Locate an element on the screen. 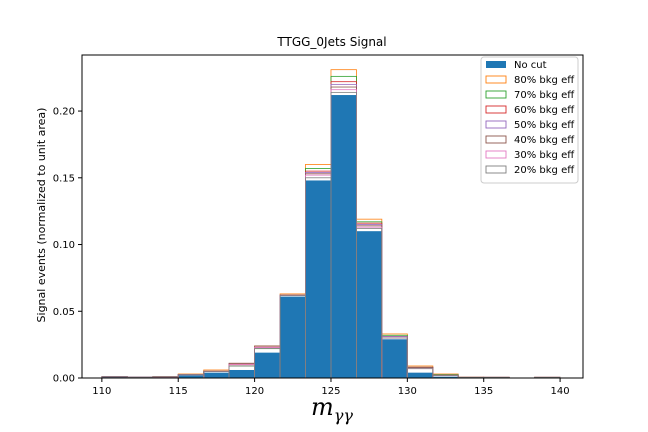  legend-label: No cut is located at coordinates (530, 65).